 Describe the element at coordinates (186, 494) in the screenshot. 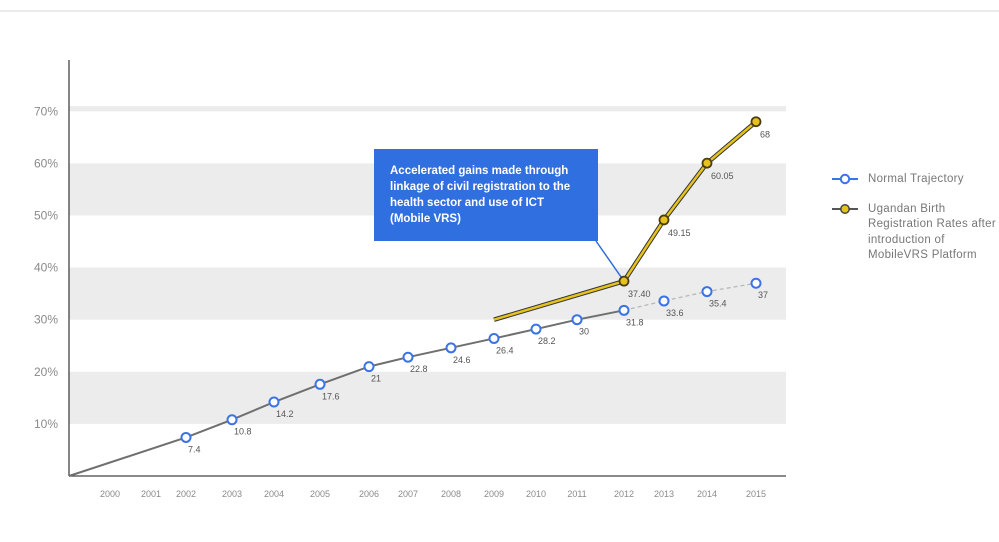

I see `x-tick-label: 2002` at that location.